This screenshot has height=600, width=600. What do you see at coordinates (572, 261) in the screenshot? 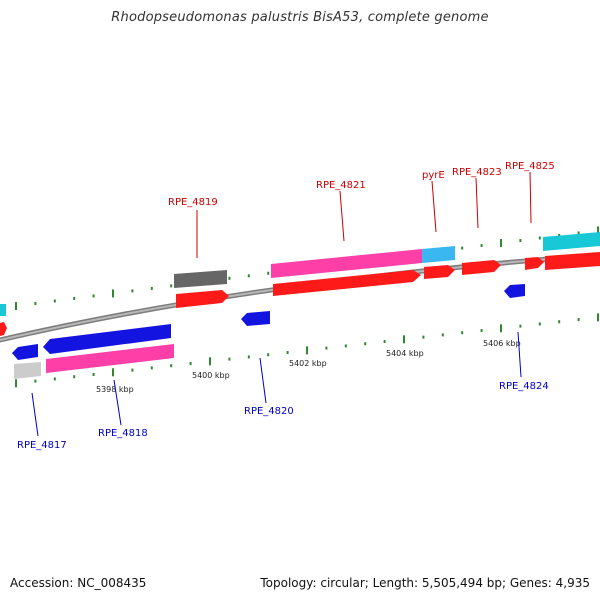
I see `gene-red-right` at bounding box center [572, 261].